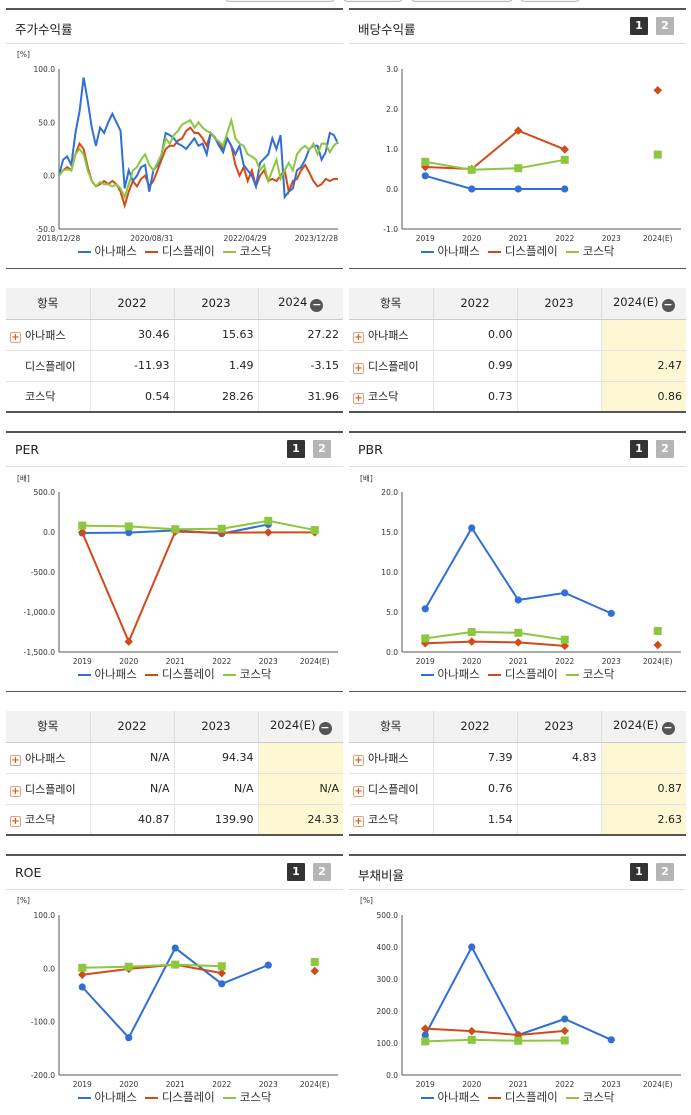  What do you see at coordinates (215, 335) in the screenshot?
I see `table-cell: 15.63` at bounding box center [215, 335].